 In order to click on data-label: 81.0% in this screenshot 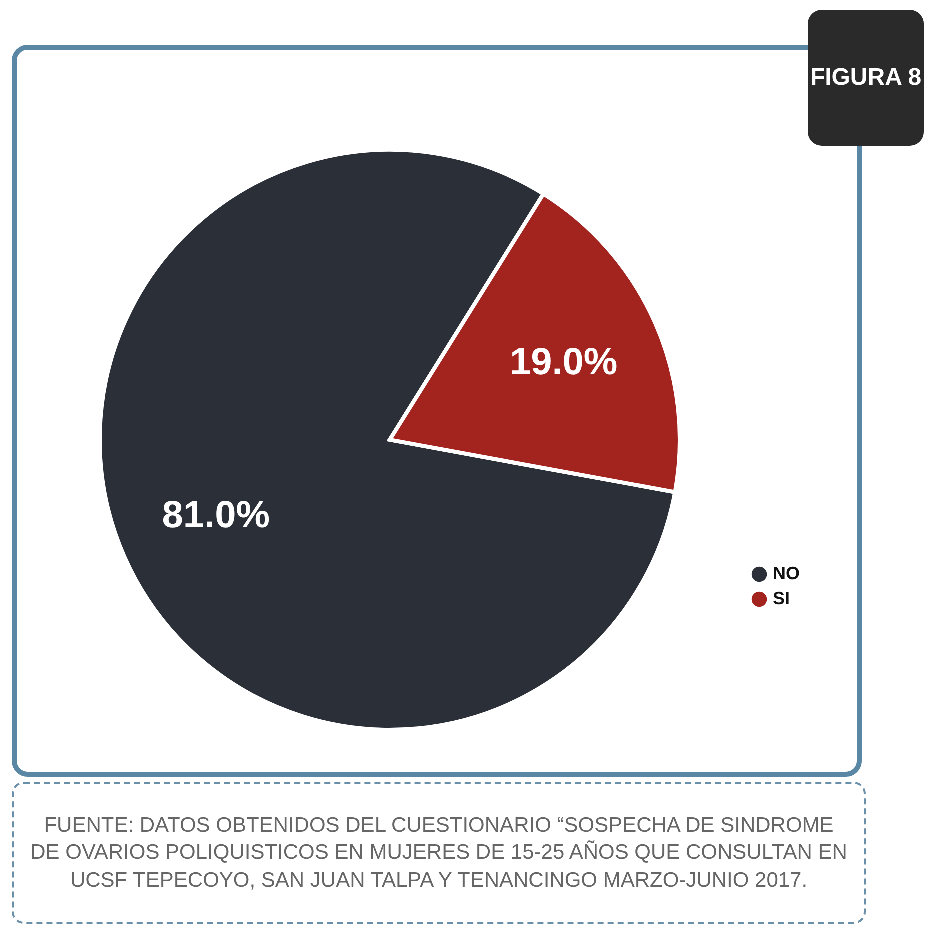, I will do `click(216, 515)`.